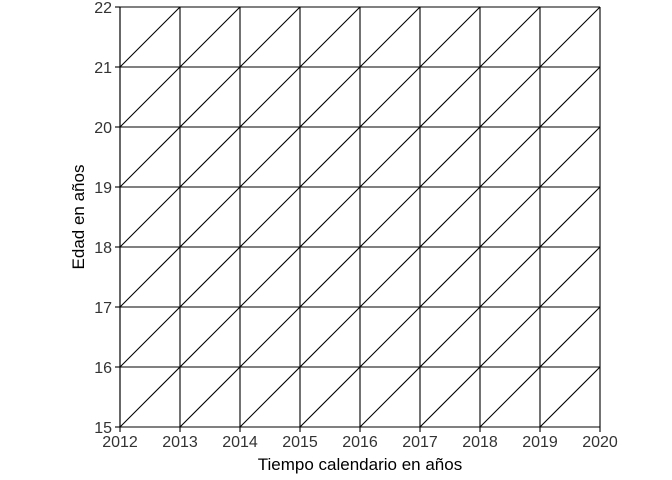 This screenshot has width=672, height=480. I want to click on x-tick-label: 2020, so click(600, 442).